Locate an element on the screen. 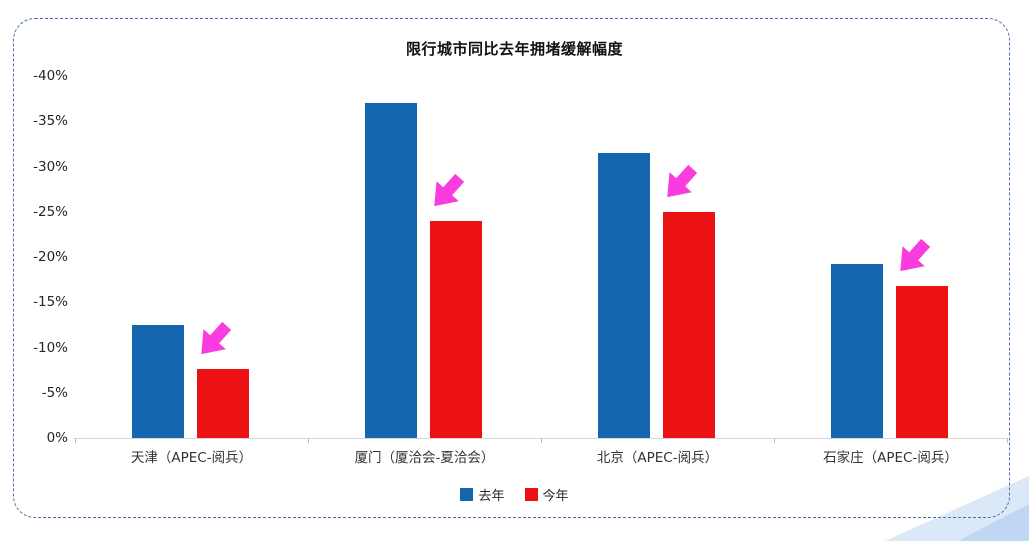  y-axis-tick-label: -10% is located at coordinates (50, 347).